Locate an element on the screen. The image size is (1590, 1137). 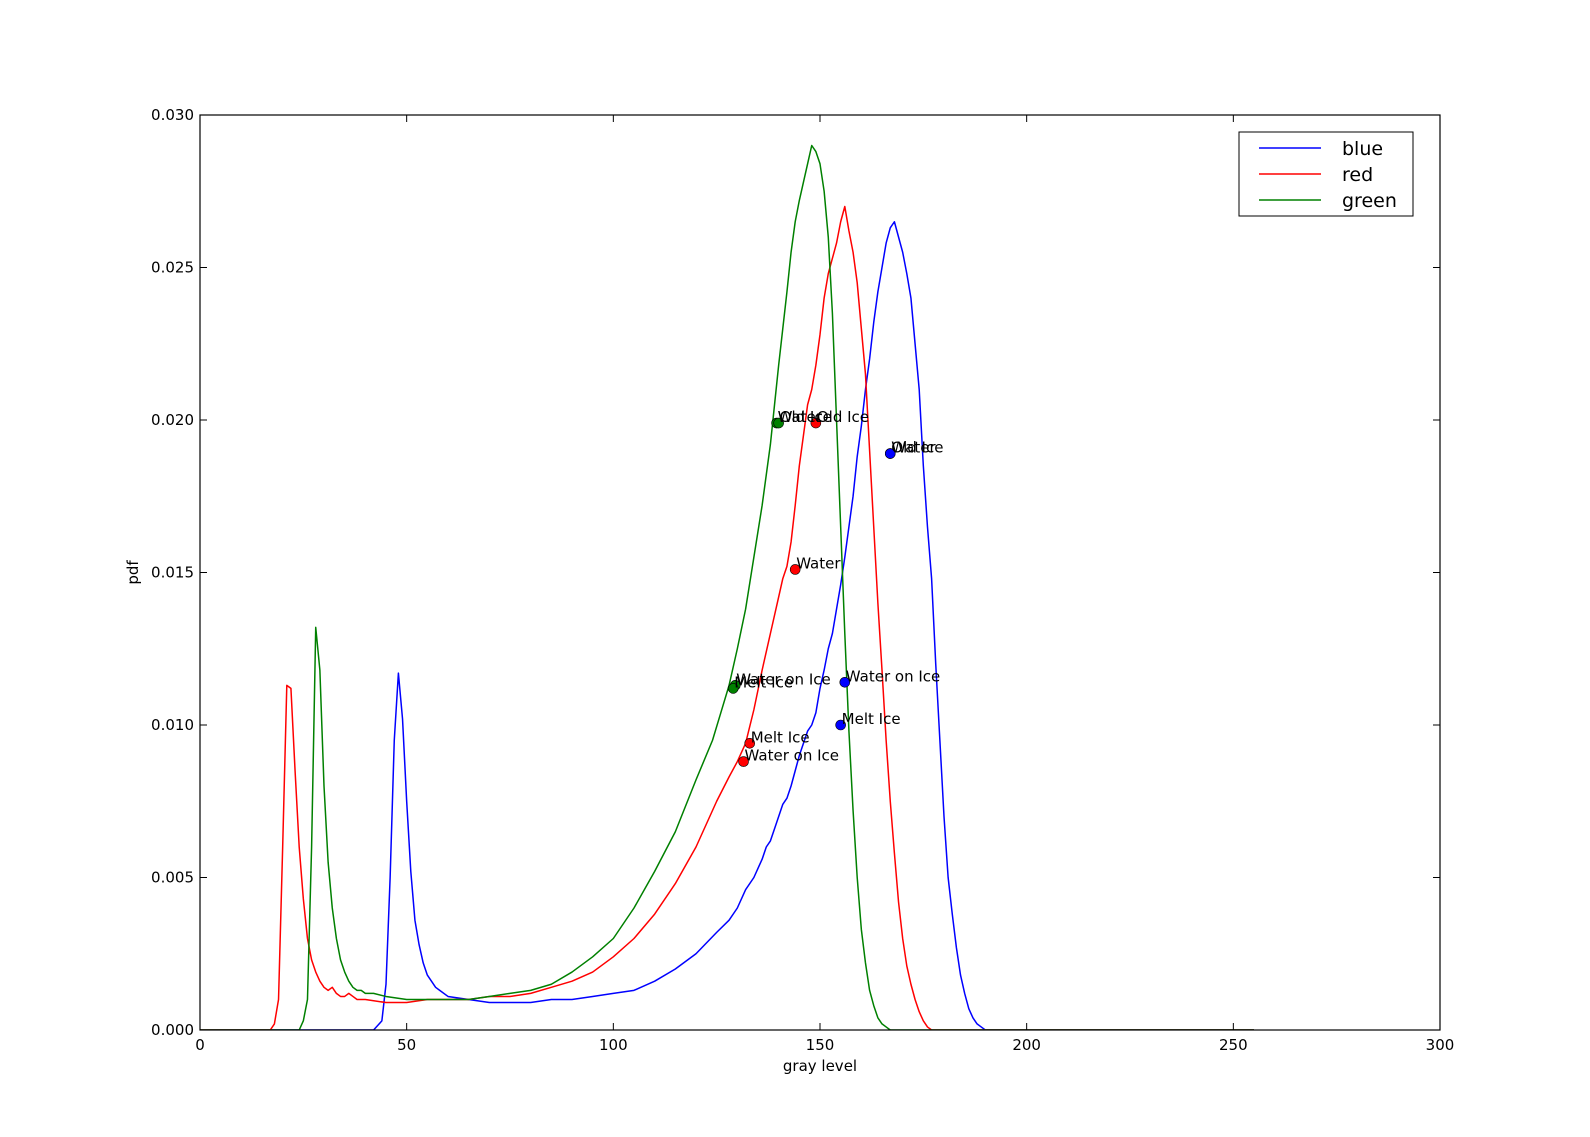
y-tick-label: 0.025 is located at coordinates (172, 268).